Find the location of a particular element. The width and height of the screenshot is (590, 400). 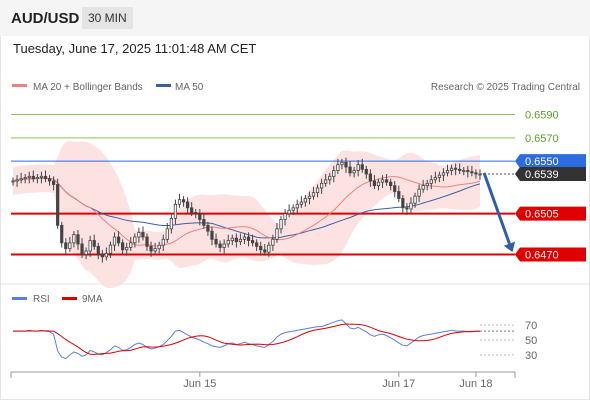

level-label-0.6470: 0.6470 is located at coordinates (542, 256).